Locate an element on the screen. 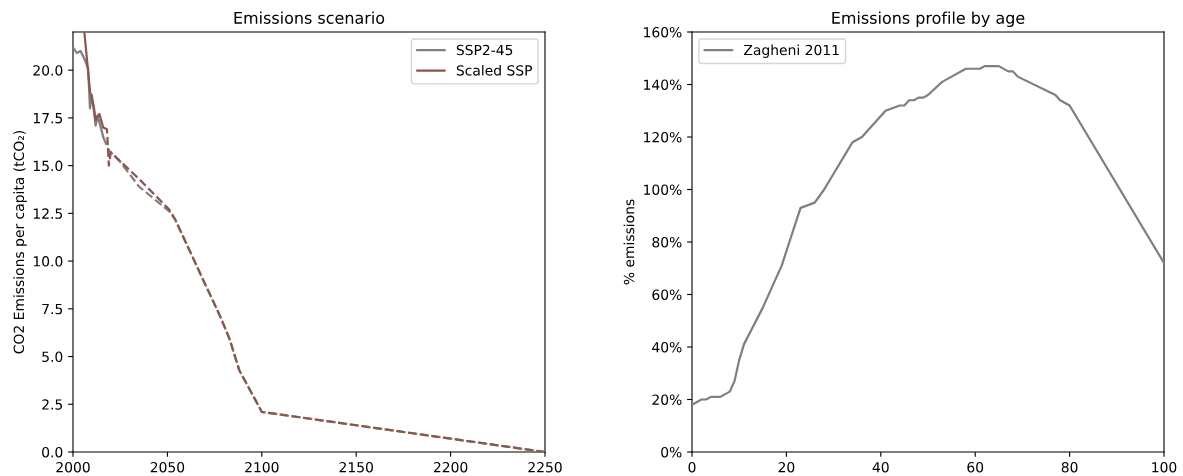 The height and width of the screenshot is (476, 1183). y-tick-label: 0% is located at coordinates (671, 452).